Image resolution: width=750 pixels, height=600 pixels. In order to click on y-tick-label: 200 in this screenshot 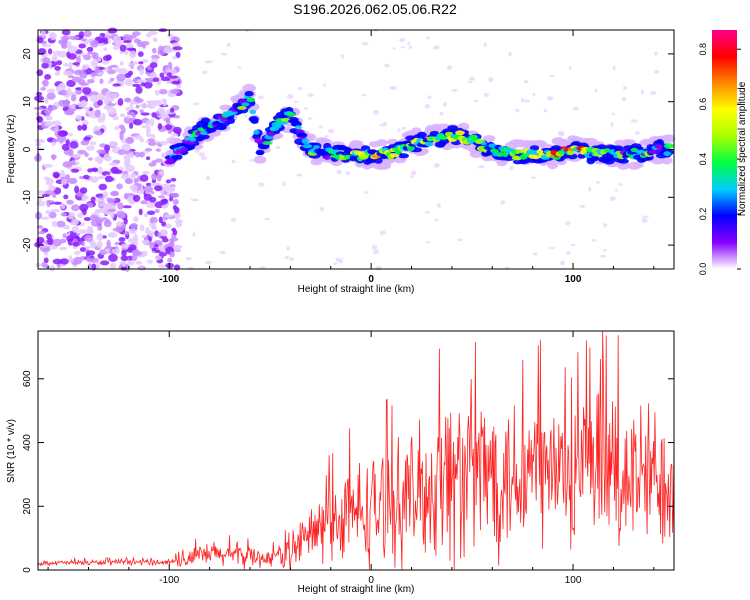, I will do `click(27, 505)`.